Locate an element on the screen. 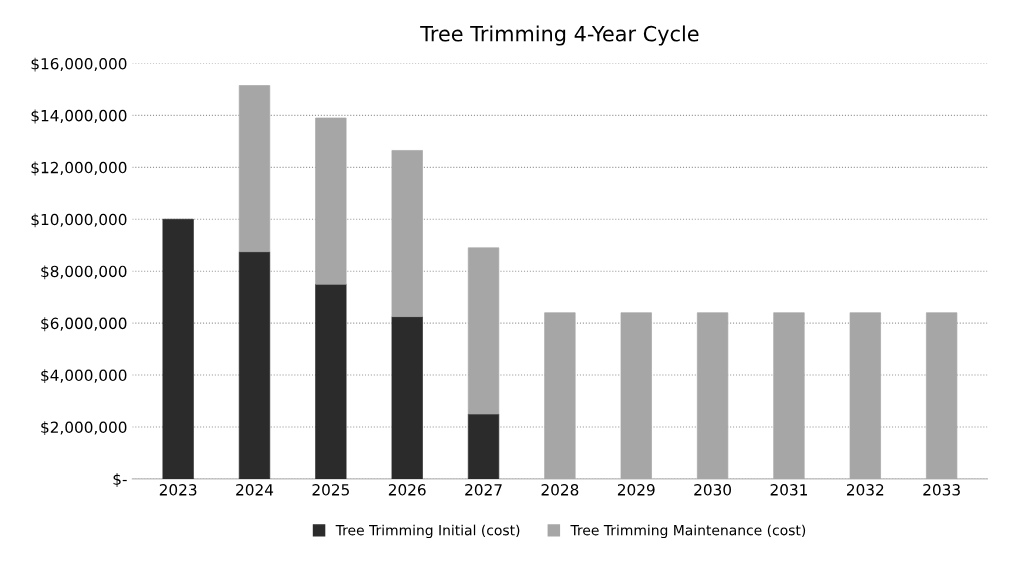 The width and height of the screenshot is (1018, 577). y-tick-label: $12,000,000 is located at coordinates (79, 168).